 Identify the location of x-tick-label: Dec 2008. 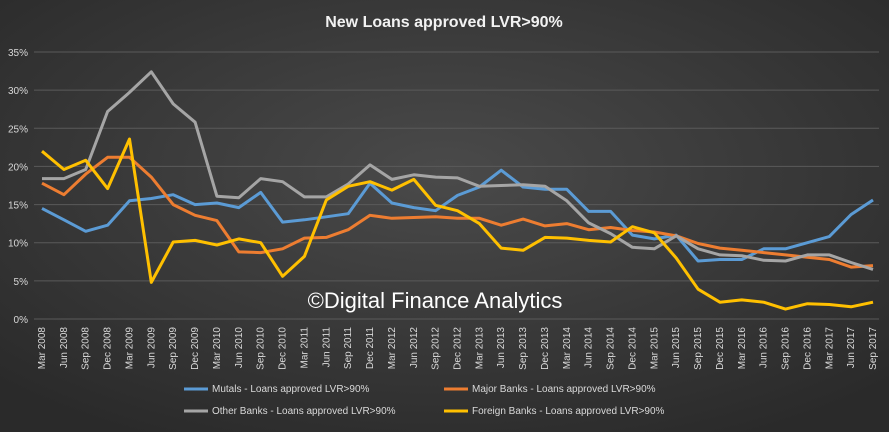
(108, 348).